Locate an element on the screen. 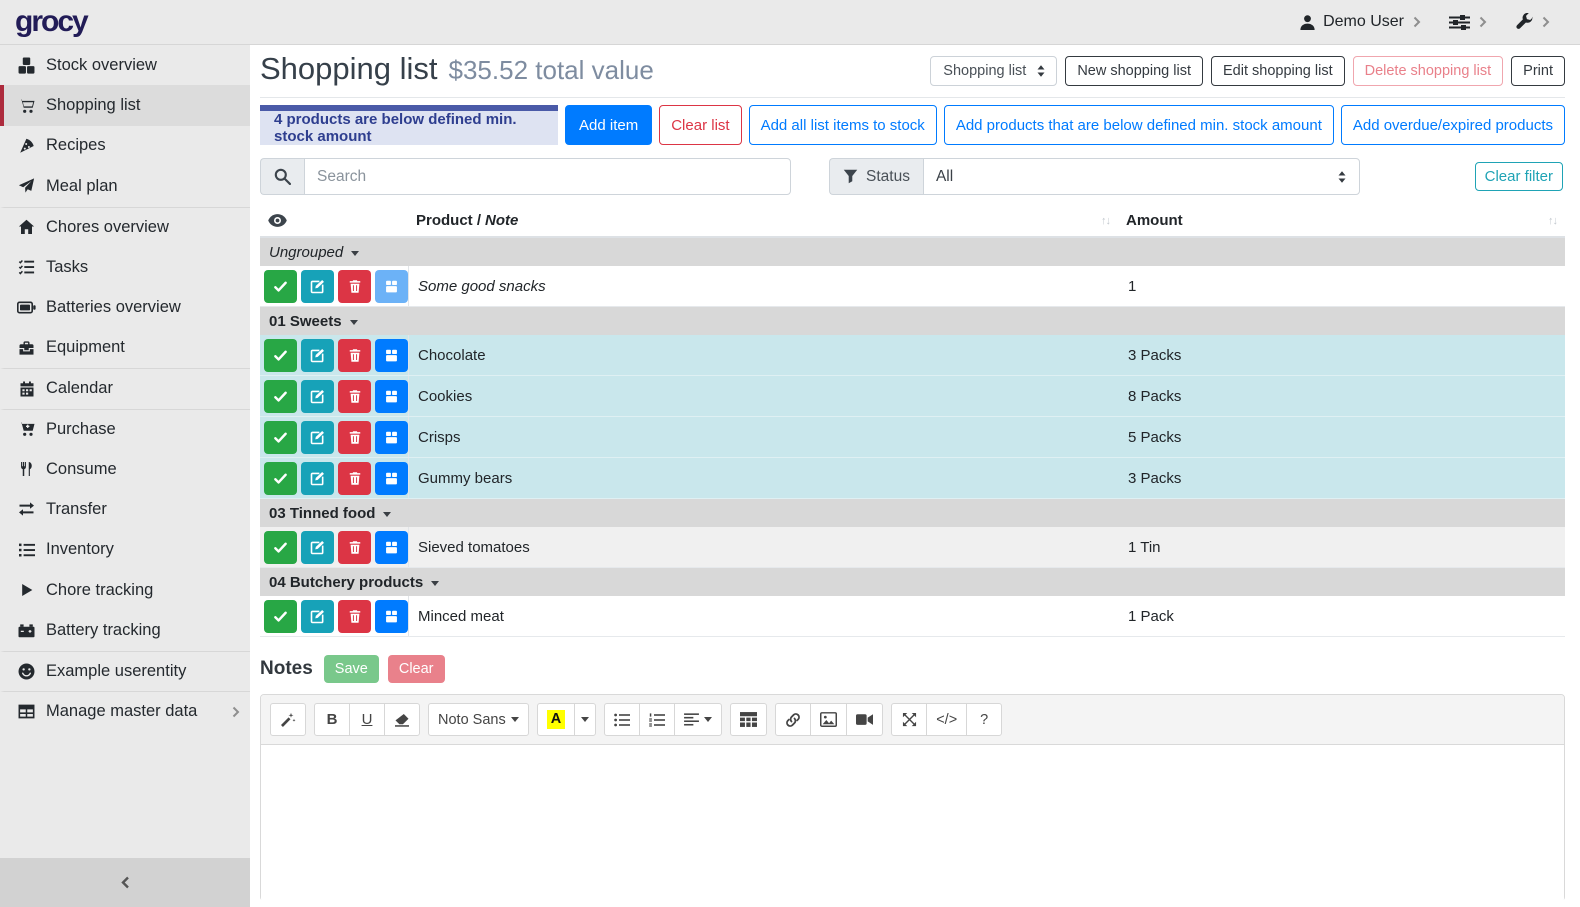 Image resolution: width=1580 pixels, height=907 pixels. group-header-butchery: 04 Butchery products is located at coordinates (912, 582).